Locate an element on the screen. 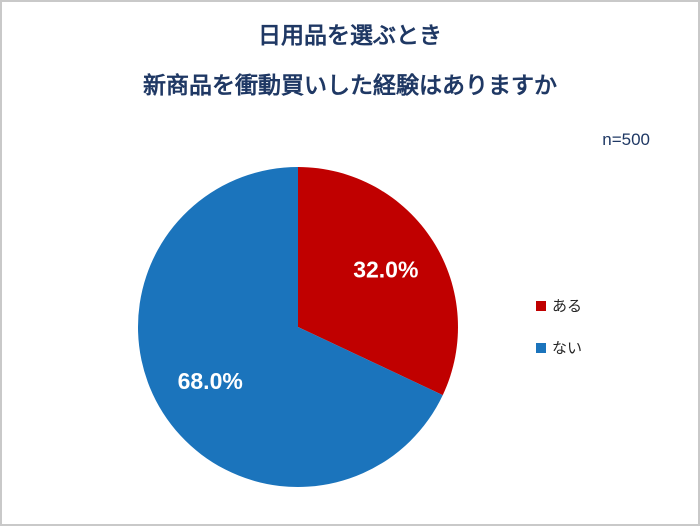 This screenshot has width=700, height=526. sample-size-label: n=500 is located at coordinates (626, 139).